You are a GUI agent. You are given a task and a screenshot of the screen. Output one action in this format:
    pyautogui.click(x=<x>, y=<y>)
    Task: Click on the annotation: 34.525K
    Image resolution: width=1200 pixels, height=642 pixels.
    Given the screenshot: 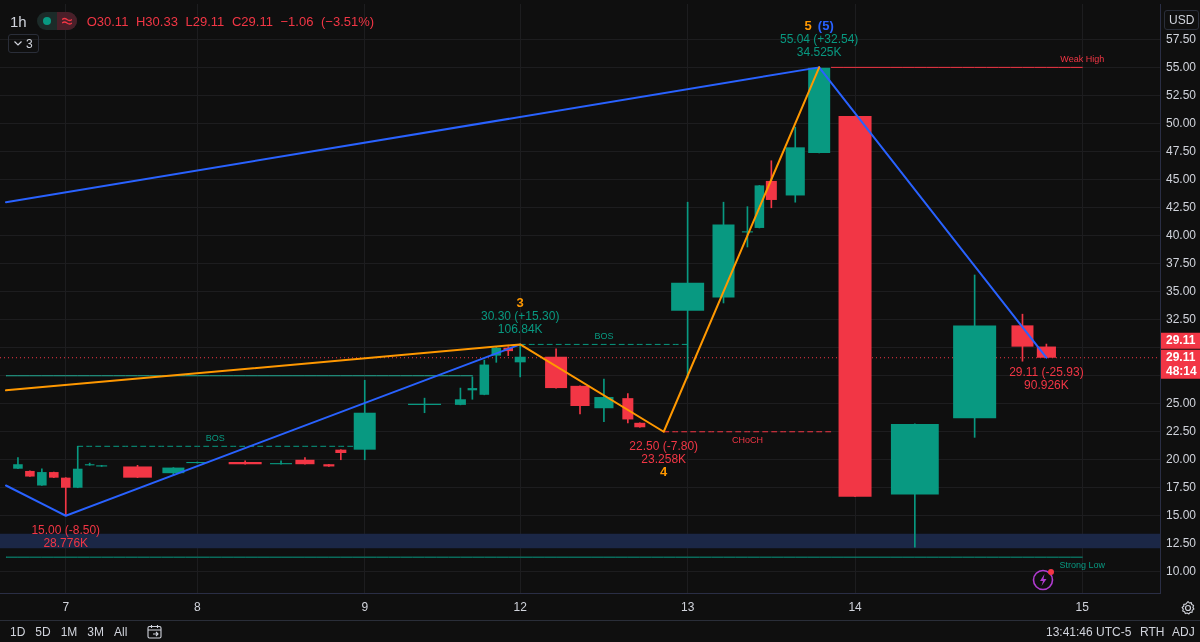 What is the action you would take?
    pyautogui.click(x=819, y=51)
    